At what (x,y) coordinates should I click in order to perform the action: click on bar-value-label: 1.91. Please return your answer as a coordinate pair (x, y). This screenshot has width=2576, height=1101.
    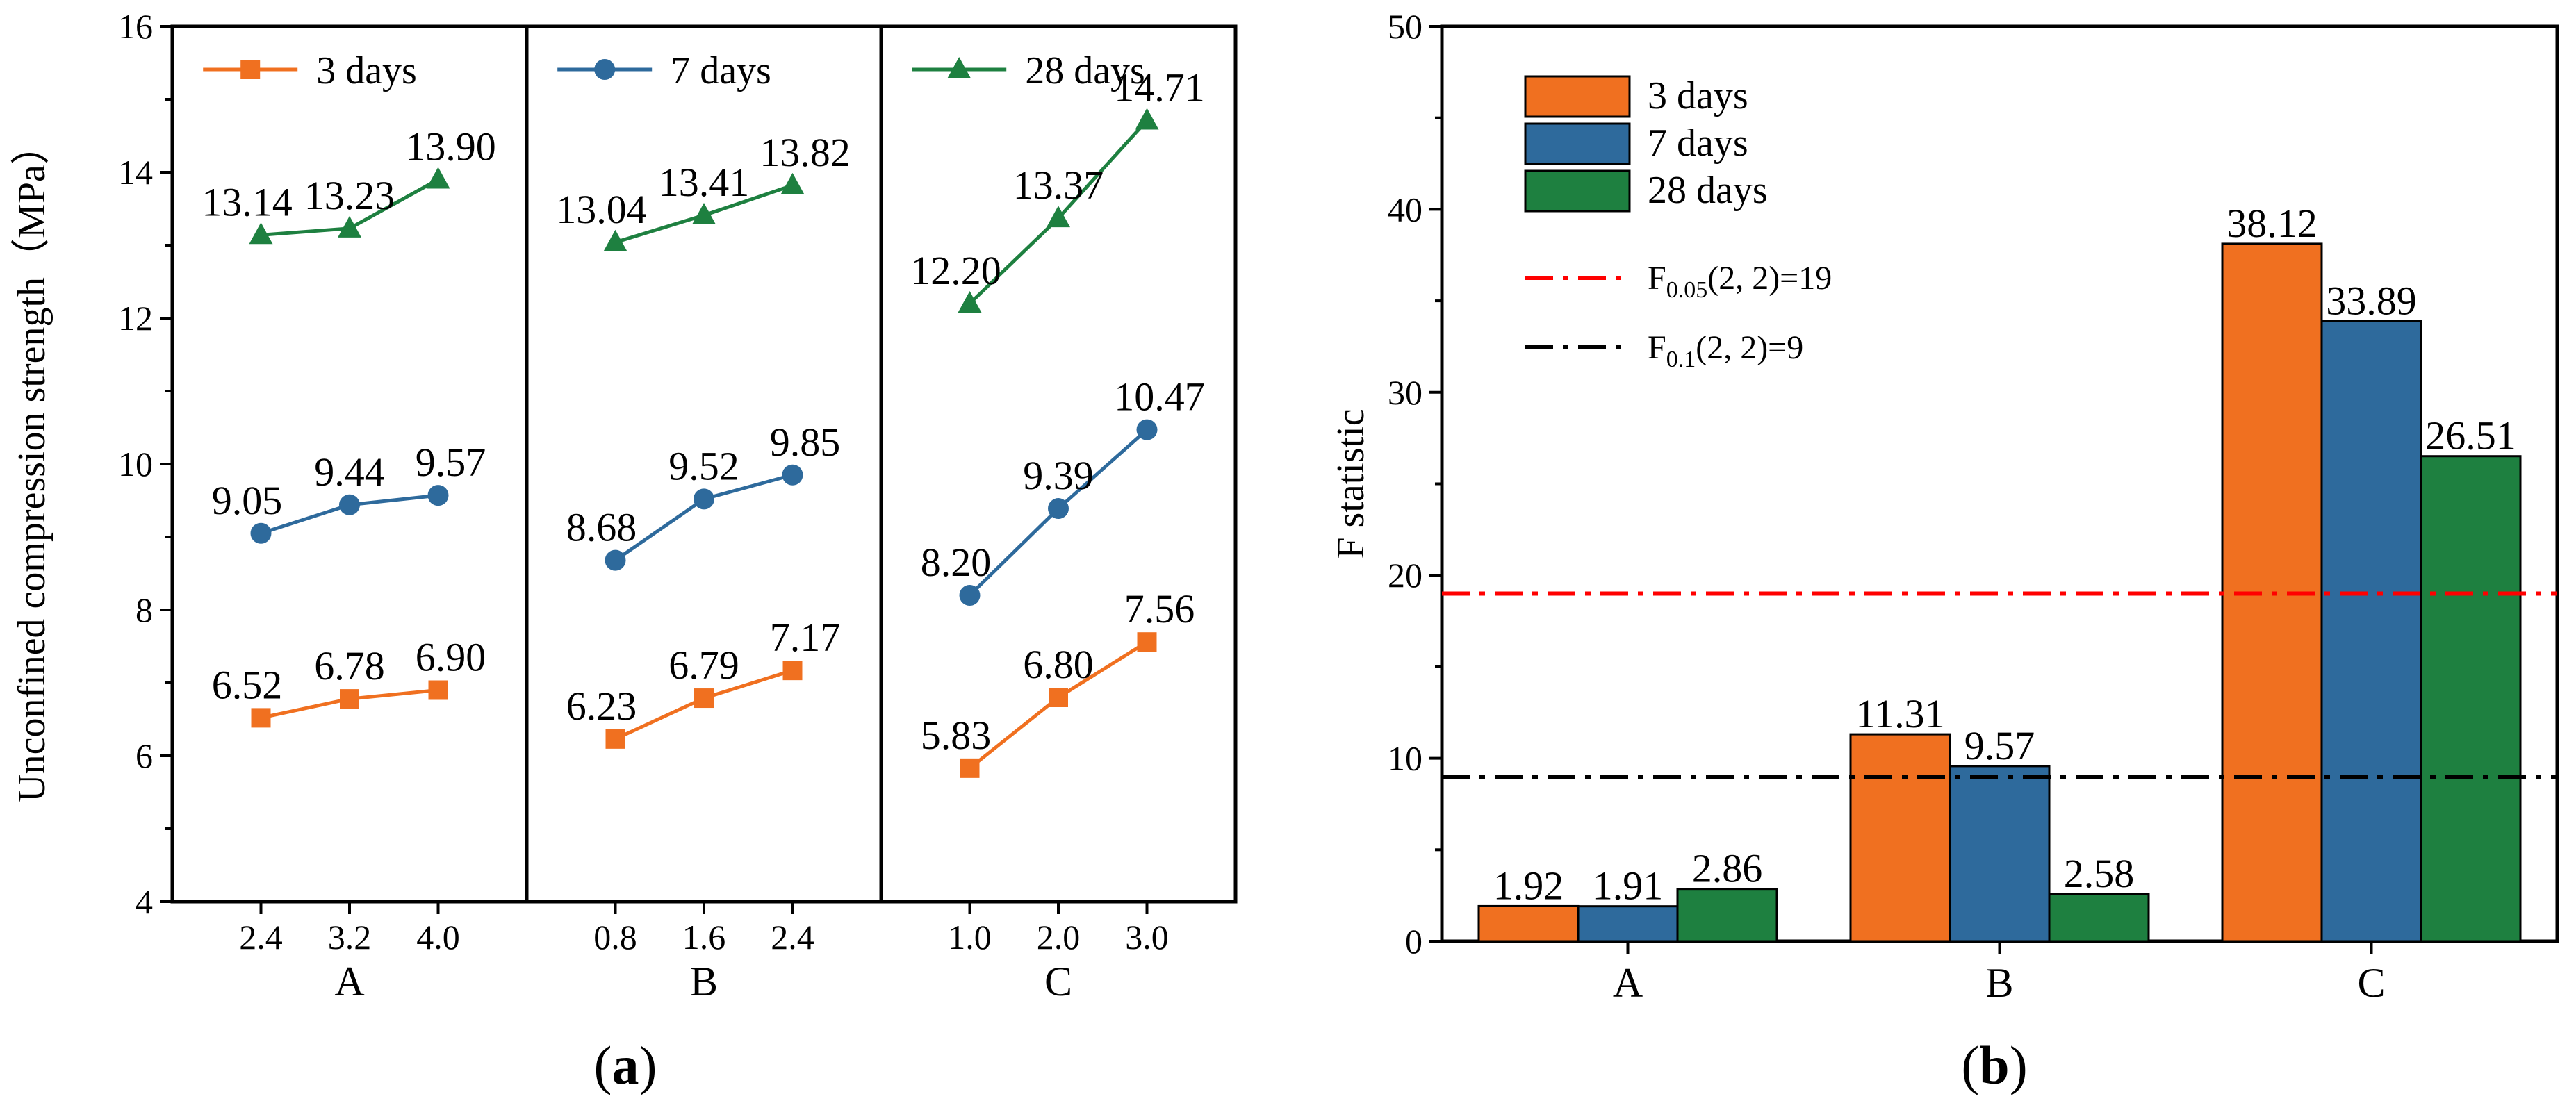
    Looking at the image, I should click on (1628, 886).